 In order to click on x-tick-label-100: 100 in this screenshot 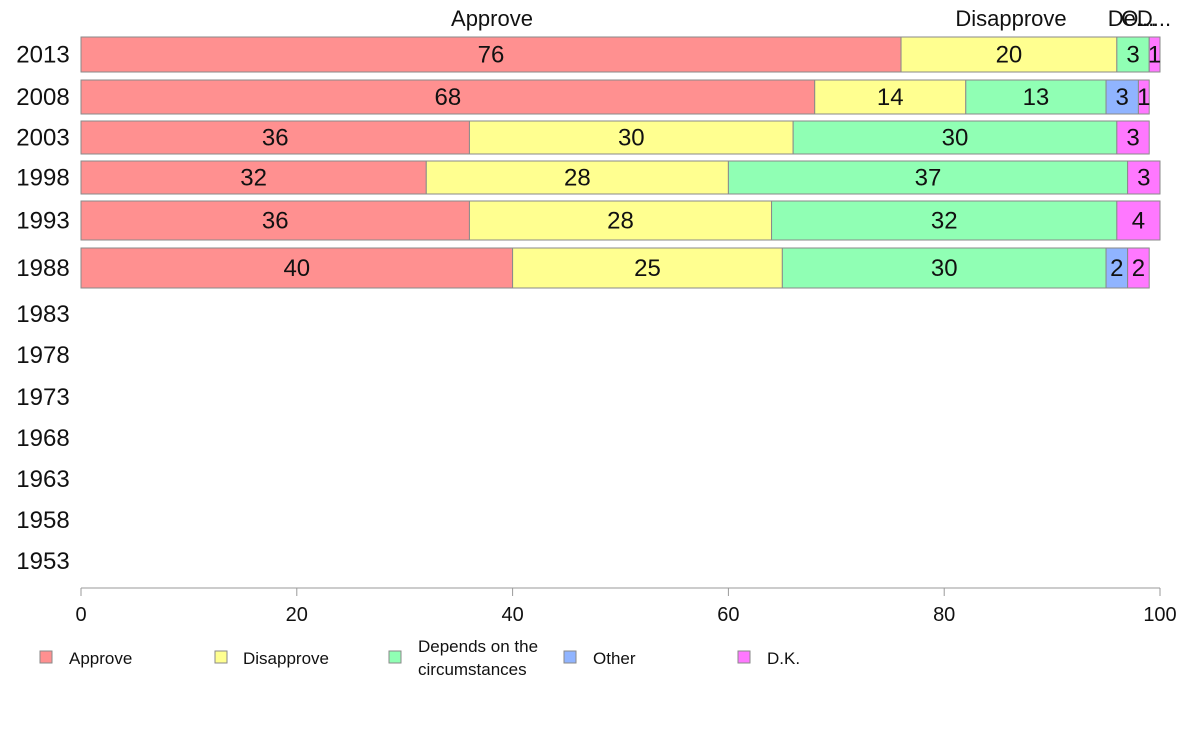, I will do `click(1159, 615)`.